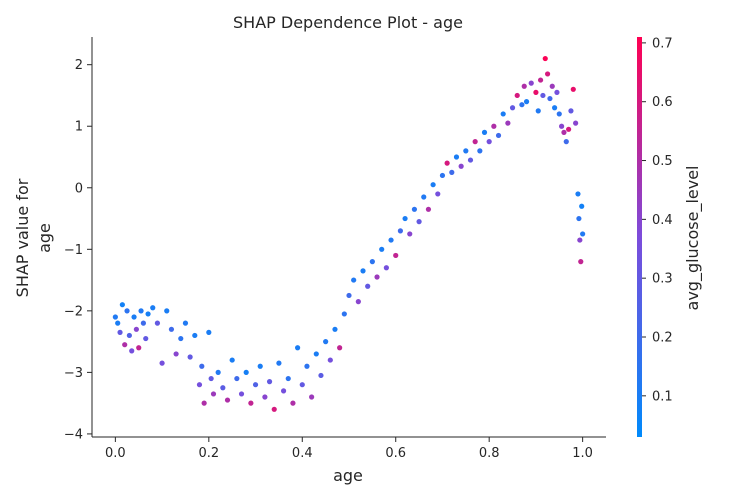  I want to click on y-axis-label: SHAP value for age, so click(33, 237).